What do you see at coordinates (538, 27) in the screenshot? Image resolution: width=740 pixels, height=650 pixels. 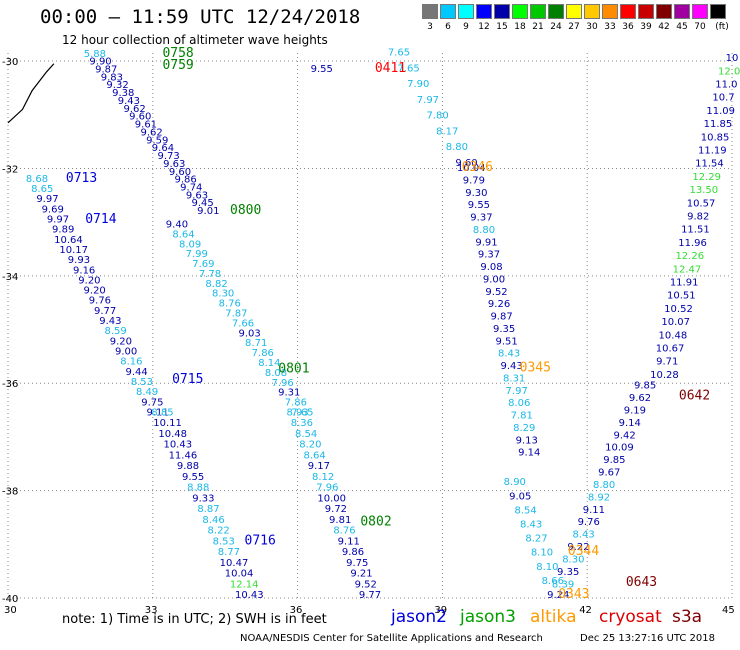 I see `legend-label: 21` at bounding box center [538, 27].